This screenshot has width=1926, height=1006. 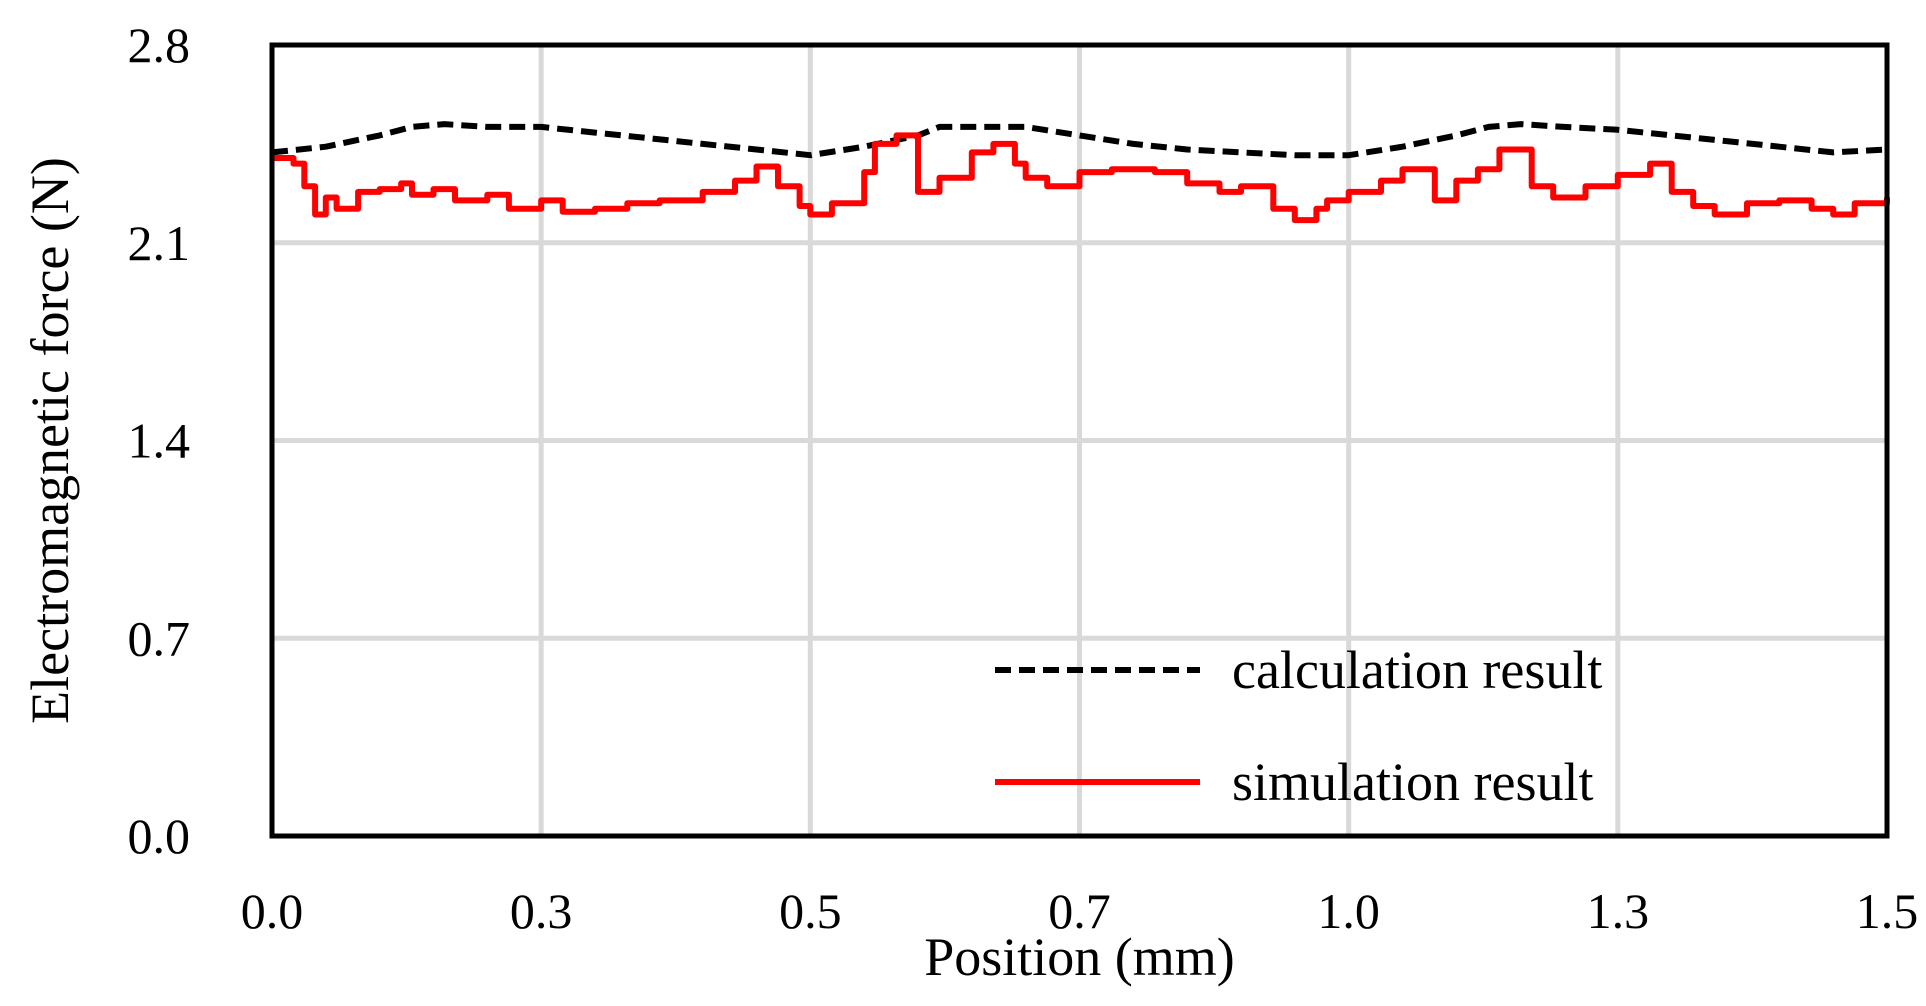 I want to click on series-line-simulation-result, so click(x=1081, y=178).